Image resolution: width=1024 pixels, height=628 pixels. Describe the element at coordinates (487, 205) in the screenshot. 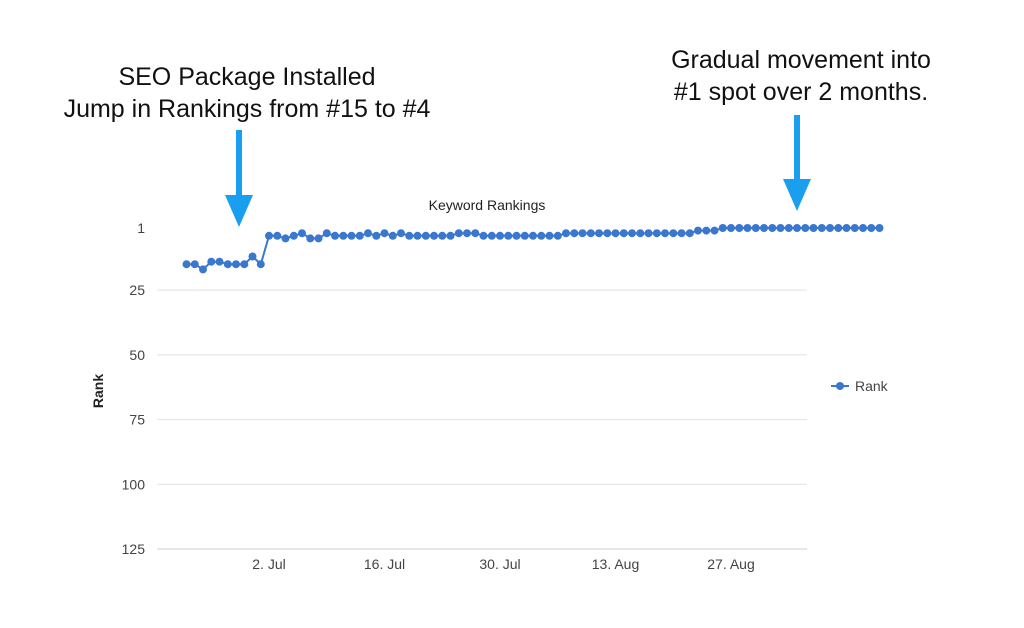

I see `chart-title: Keyword Rankings` at that location.